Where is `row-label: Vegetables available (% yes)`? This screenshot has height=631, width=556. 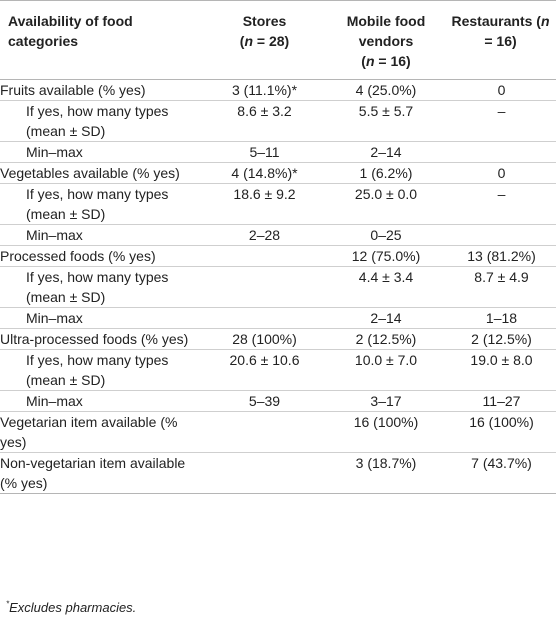
row-label: Vegetables available (% yes) is located at coordinates (102, 173).